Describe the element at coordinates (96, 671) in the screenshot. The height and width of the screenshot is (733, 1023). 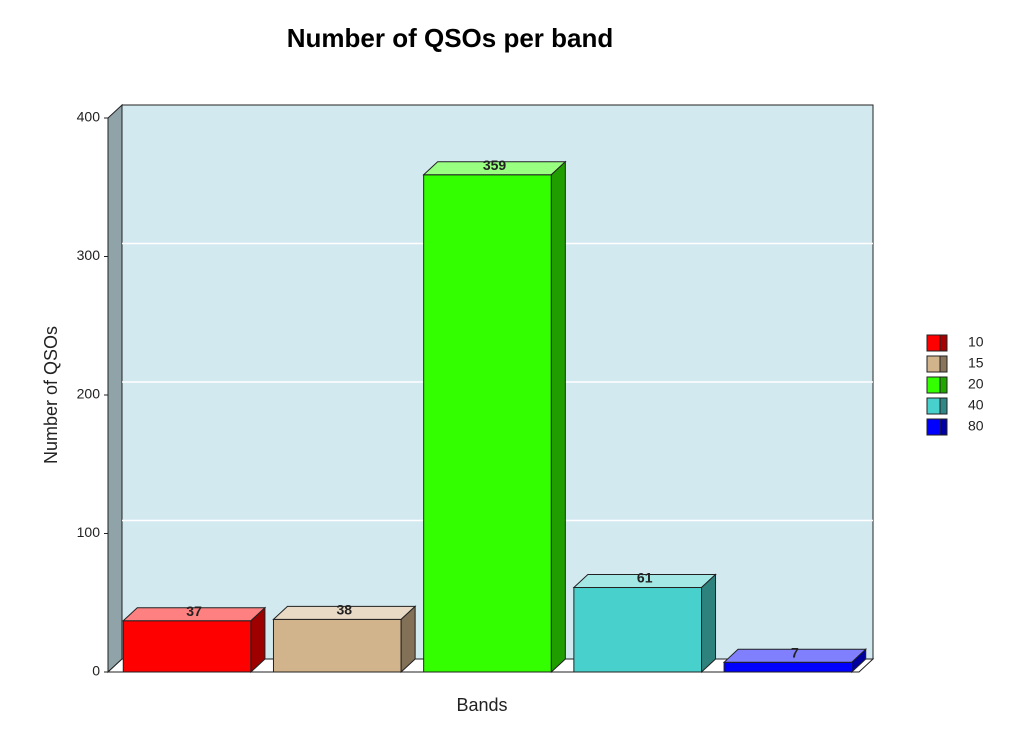
I see `y-tick-label: 0` at that location.